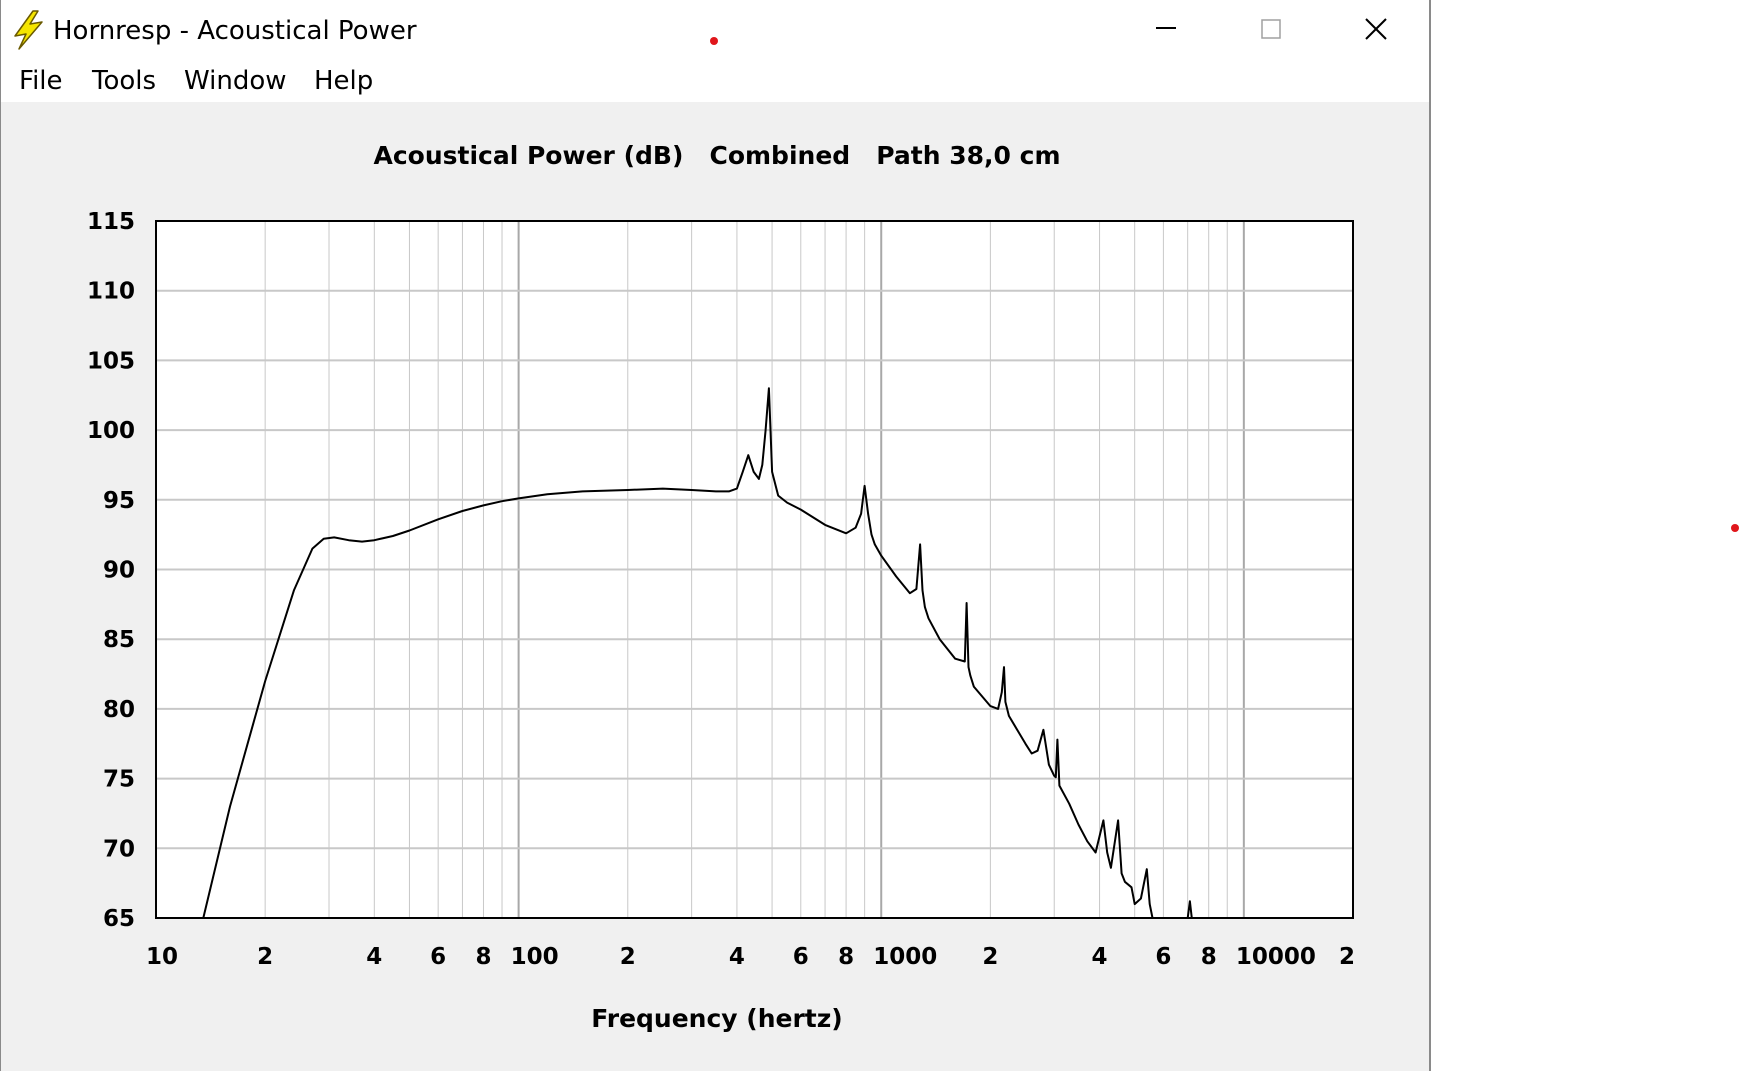  Describe the element at coordinates (111, 292) in the screenshot. I see `y-tick-label: 110` at that location.